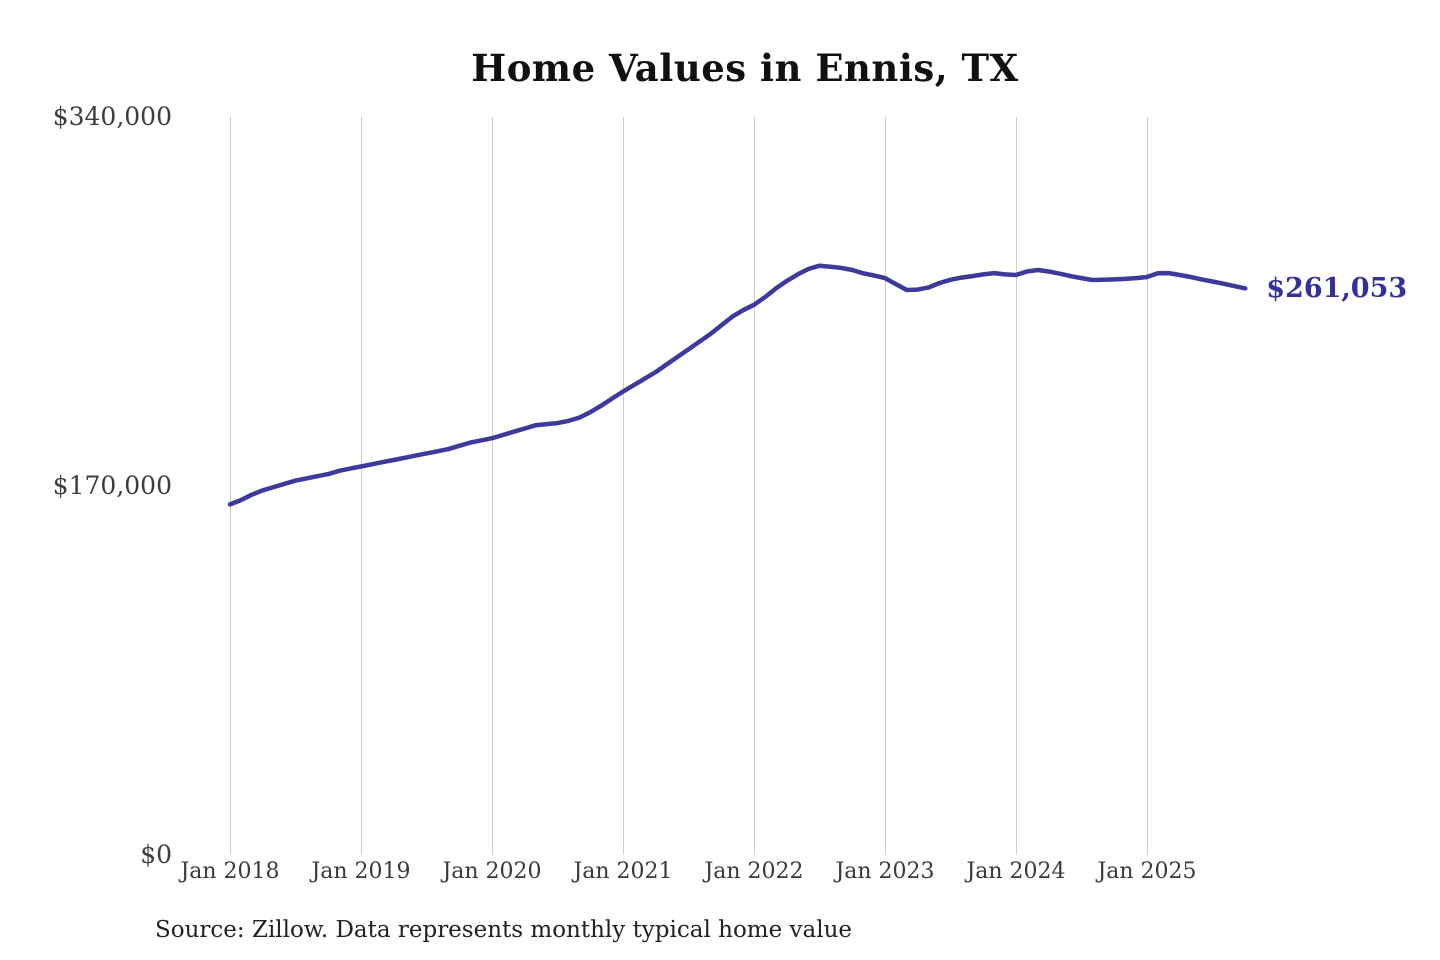 The width and height of the screenshot is (1440, 960). What do you see at coordinates (1147, 871) in the screenshot?
I see `x-tick-label: Jan 2025` at bounding box center [1147, 871].